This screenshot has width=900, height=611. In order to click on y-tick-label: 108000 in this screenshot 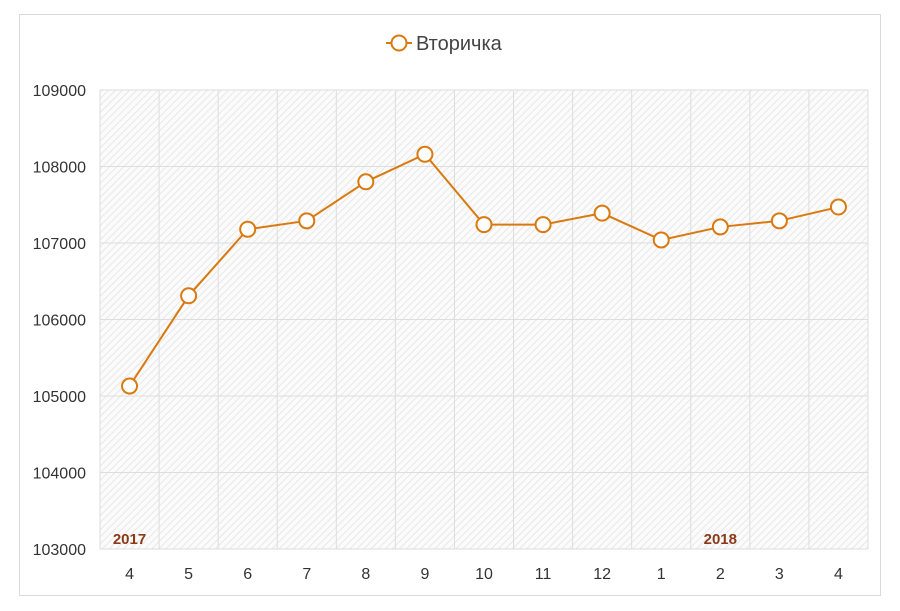, I will do `click(59, 168)`.